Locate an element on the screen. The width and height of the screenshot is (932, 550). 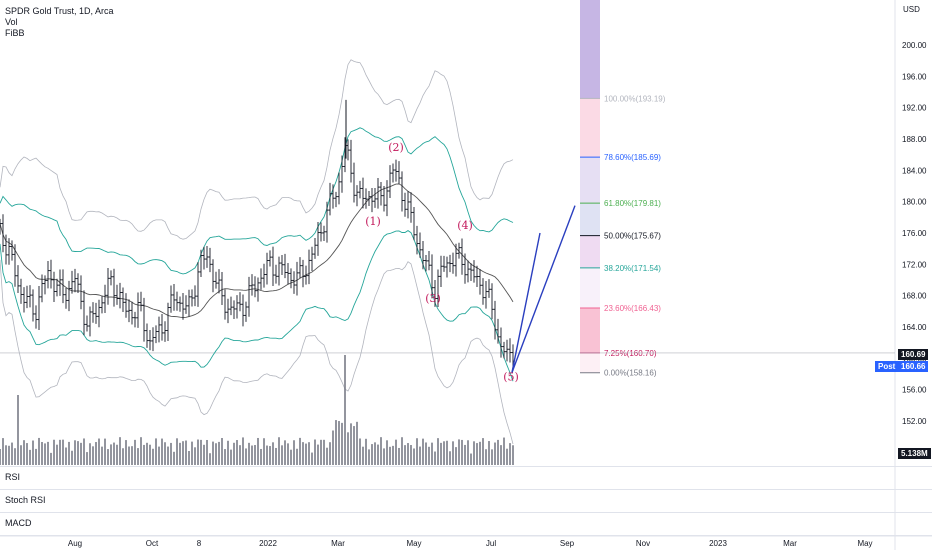
fib-level-label: 38.20%(171.54) is located at coordinates (632, 268).